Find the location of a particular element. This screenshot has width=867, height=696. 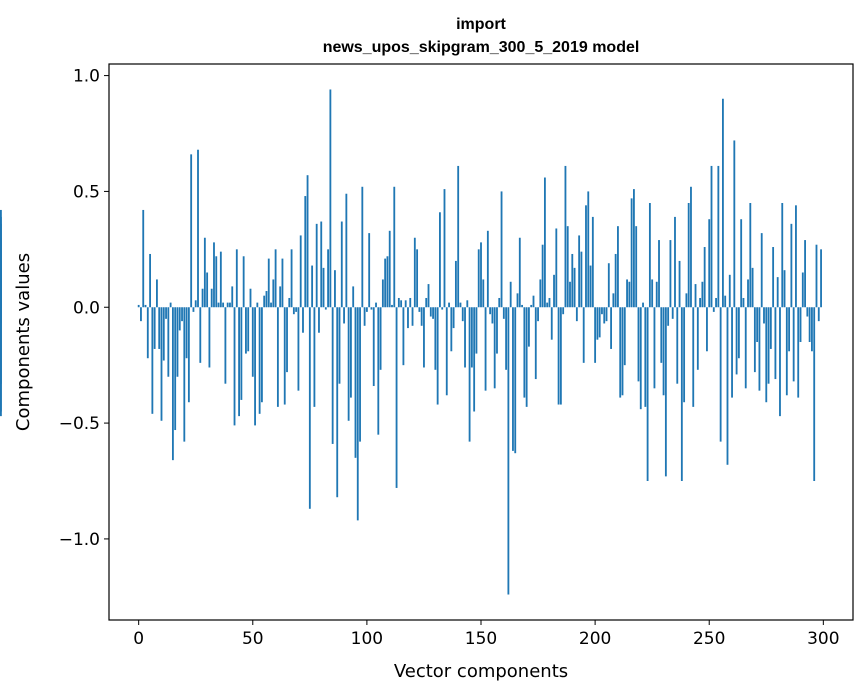

y-tick-label: −1.0 is located at coordinates (79, 540).